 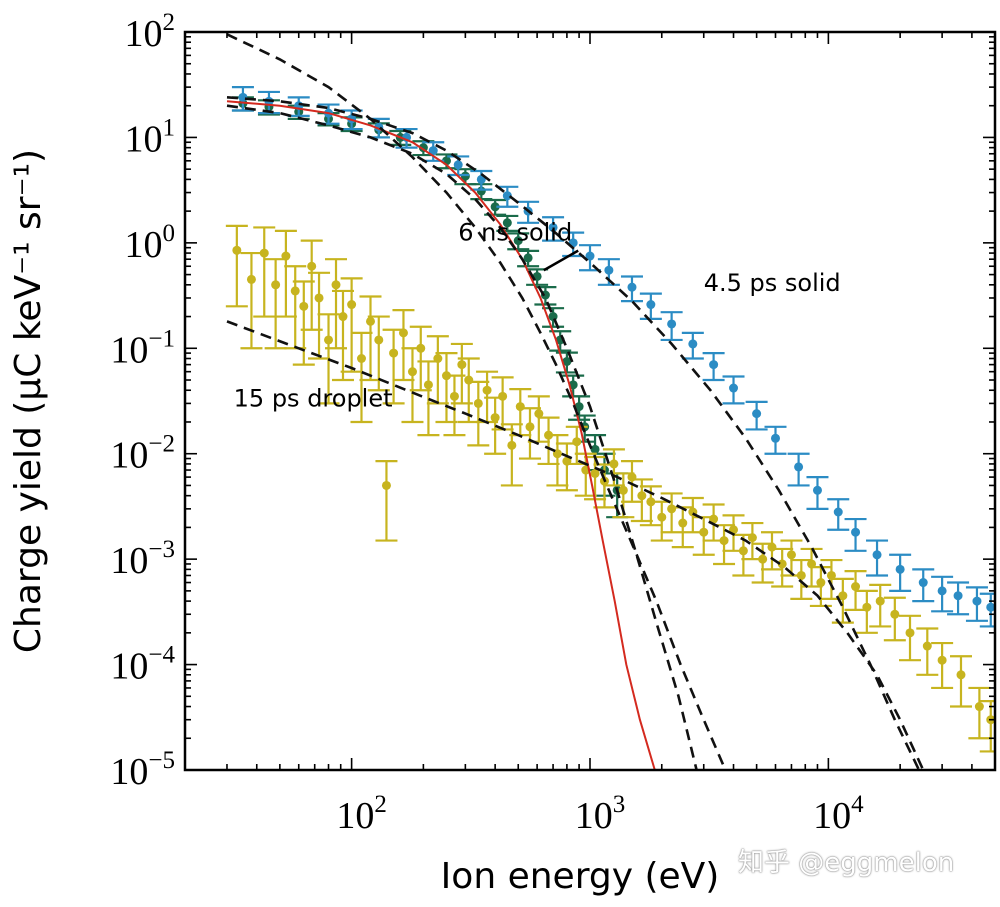 I want to click on annotation-label: 15 ps droplet, so click(x=313, y=399).